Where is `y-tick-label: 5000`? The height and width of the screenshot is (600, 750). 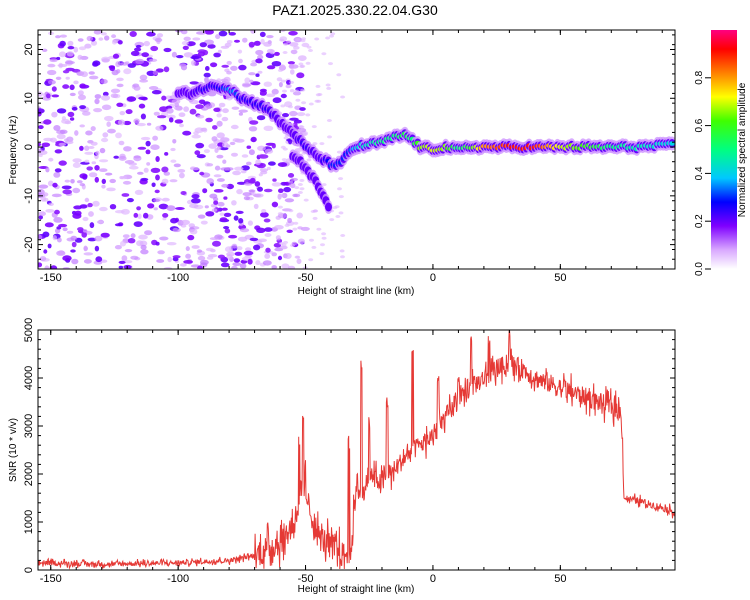 y-tick-label: 5000 is located at coordinates (29, 330).